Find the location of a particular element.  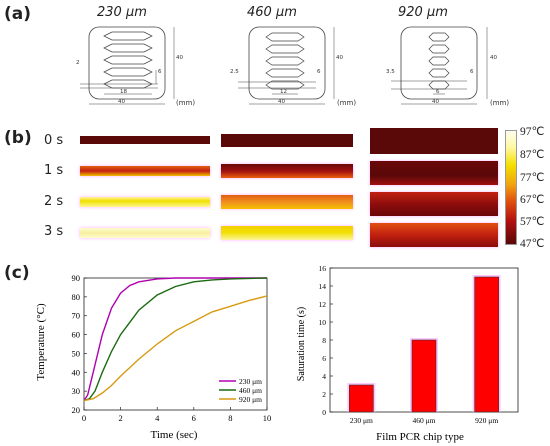

dim-920-pitch: 6 is located at coordinates (472, 72).